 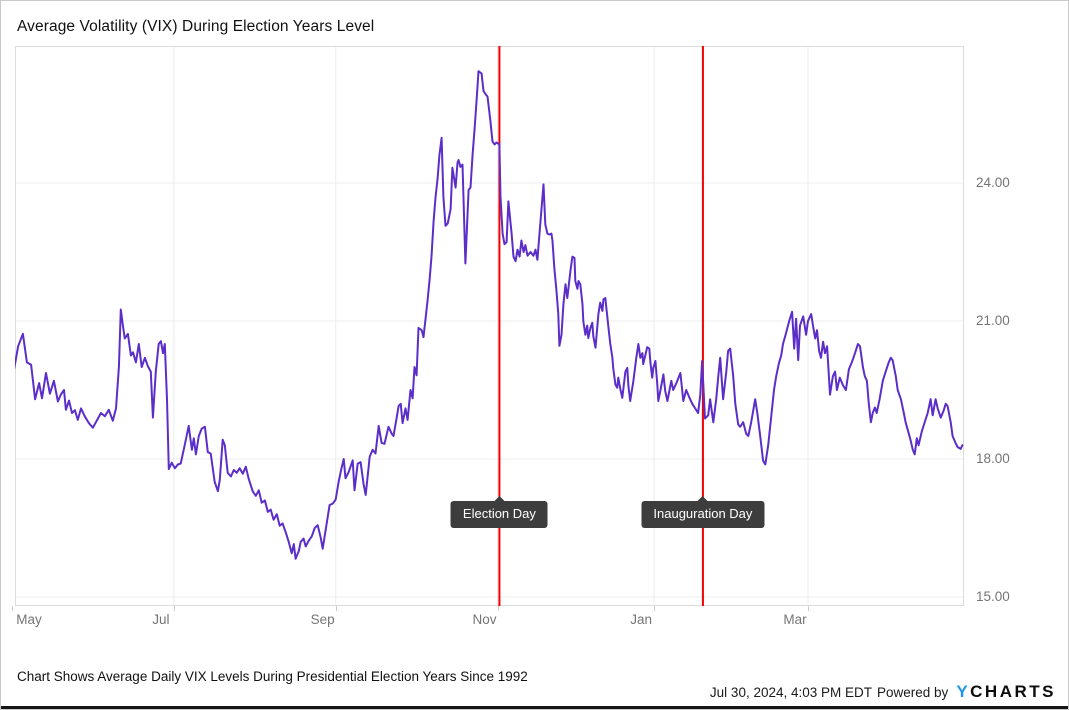 I want to click on y-tick-label: 15.00, so click(x=993, y=596).